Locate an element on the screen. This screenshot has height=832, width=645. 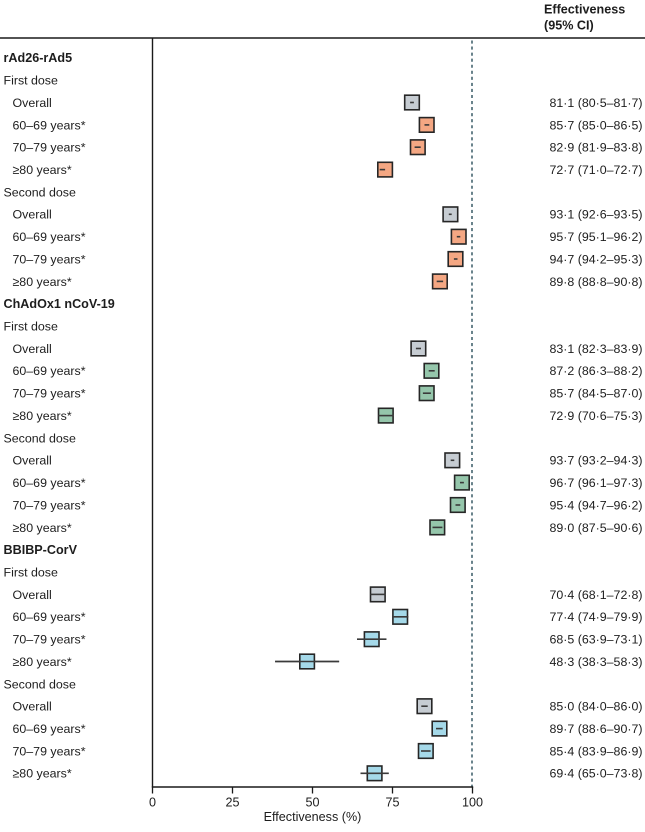
svg-text: 0 is located at coordinates (152, 803).